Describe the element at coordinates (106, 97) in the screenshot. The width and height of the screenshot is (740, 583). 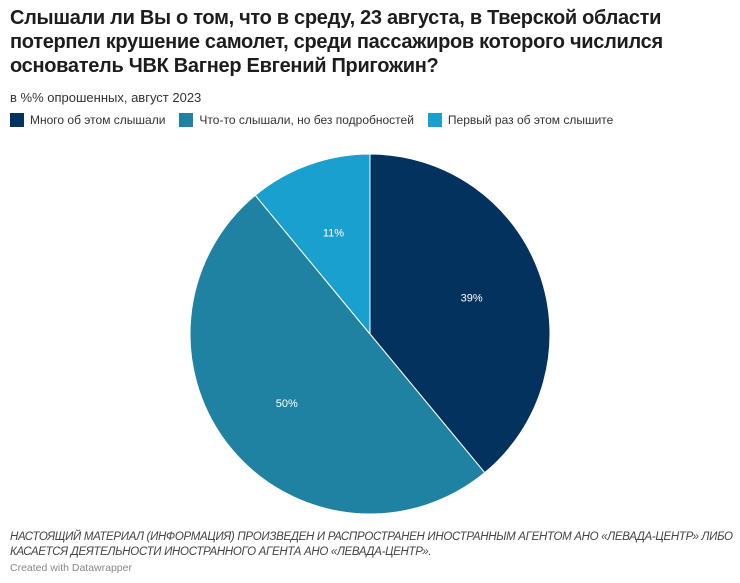
I see `chart-subtitle: в %% опрошенных, август 2023` at that location.